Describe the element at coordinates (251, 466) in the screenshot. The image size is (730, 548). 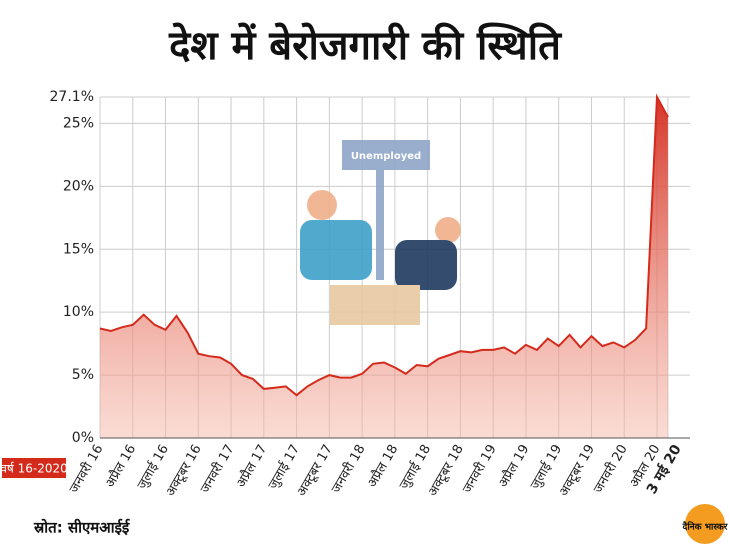
I see `x-tick-label: अप्रैल 17` at that location.